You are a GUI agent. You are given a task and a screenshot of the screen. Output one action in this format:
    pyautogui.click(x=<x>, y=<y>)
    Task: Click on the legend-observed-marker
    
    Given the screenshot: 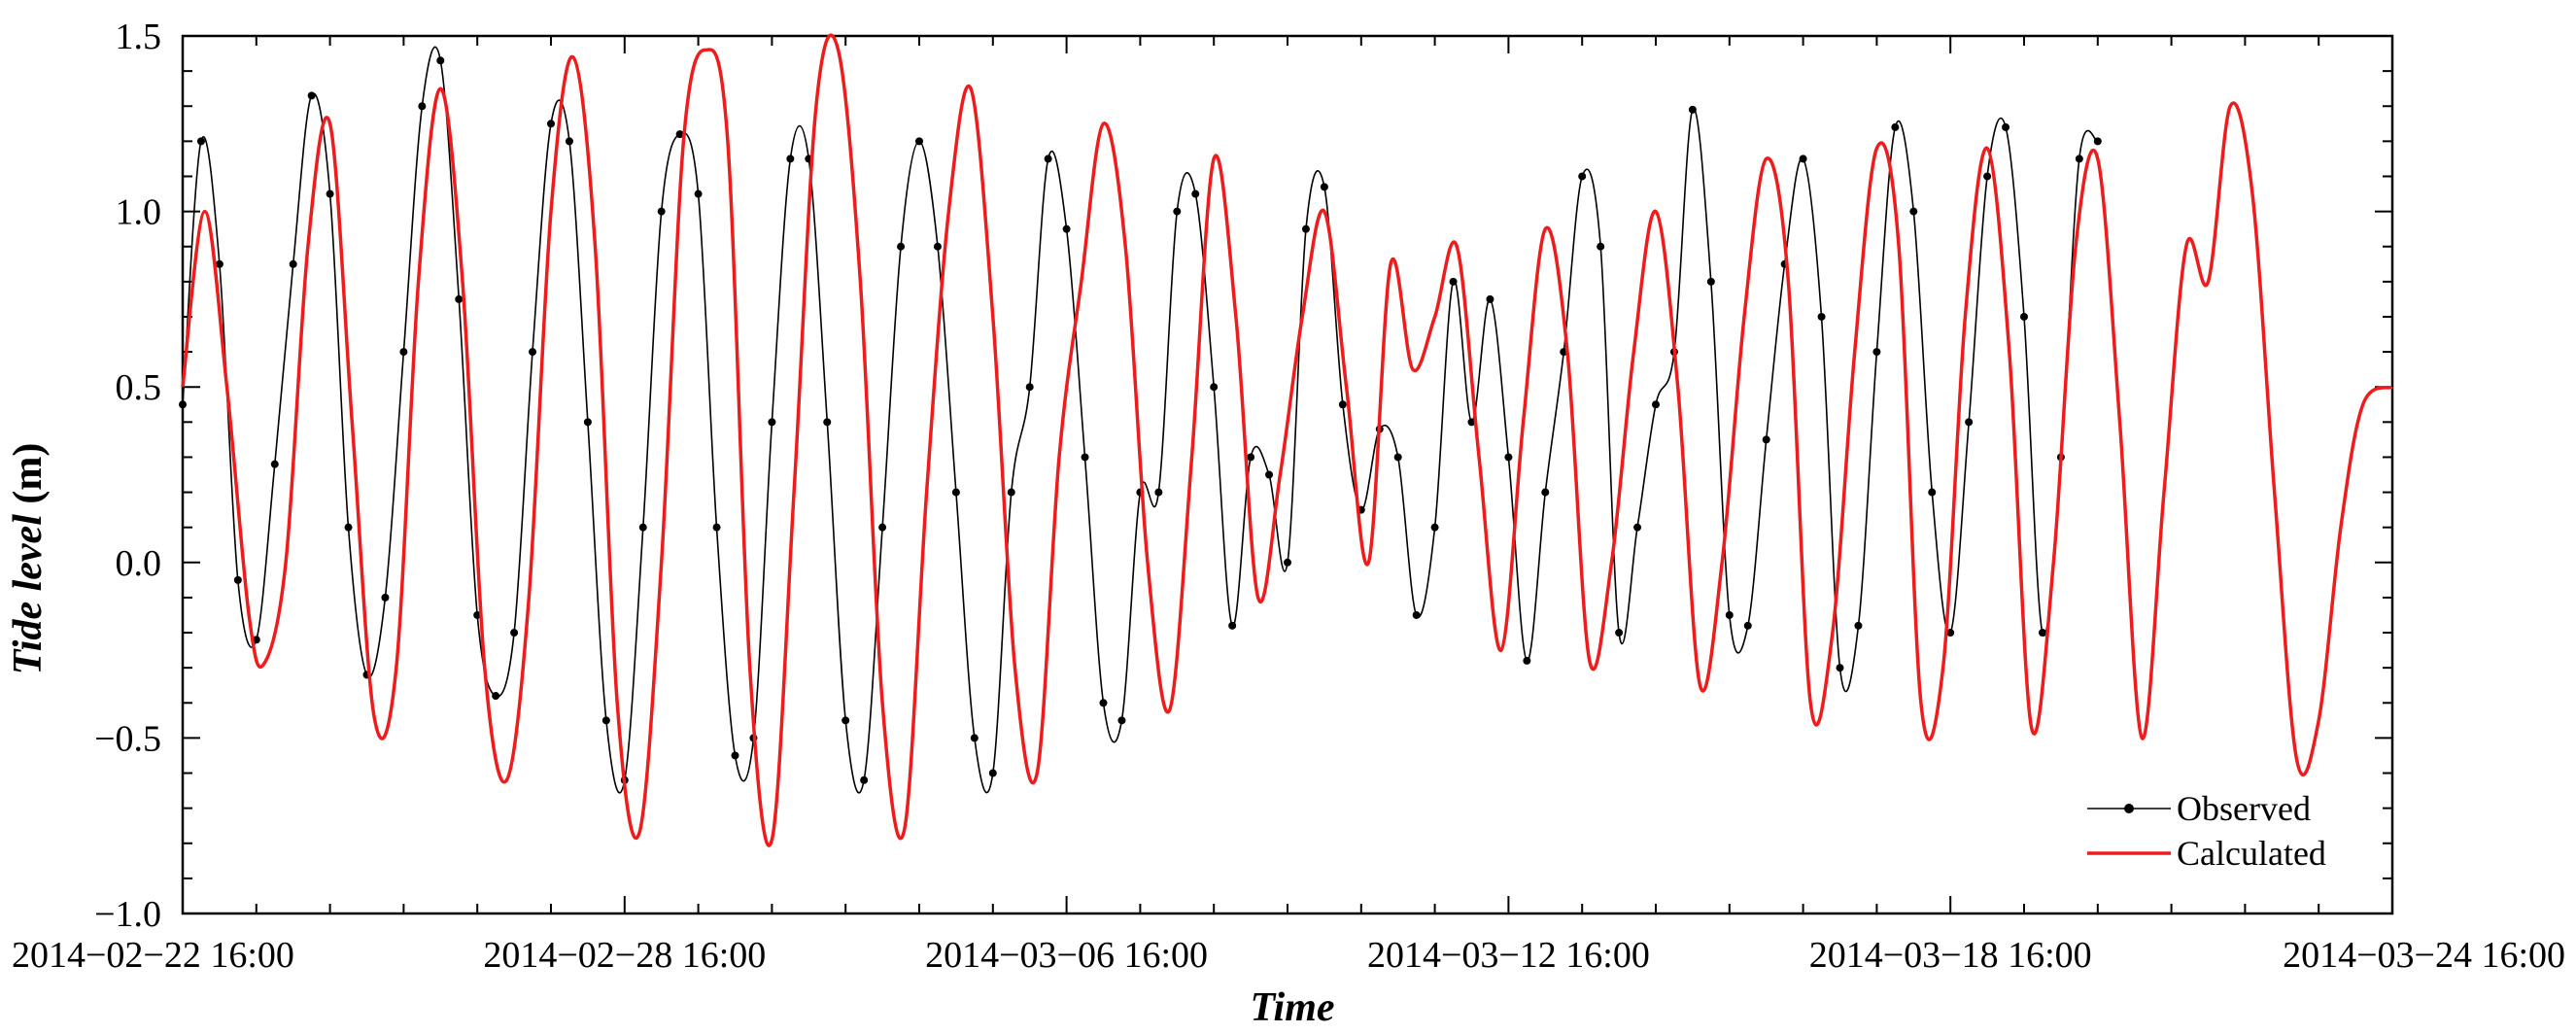 What is the action you would take?
    pyautogui.click(x=2129, y=808)
    